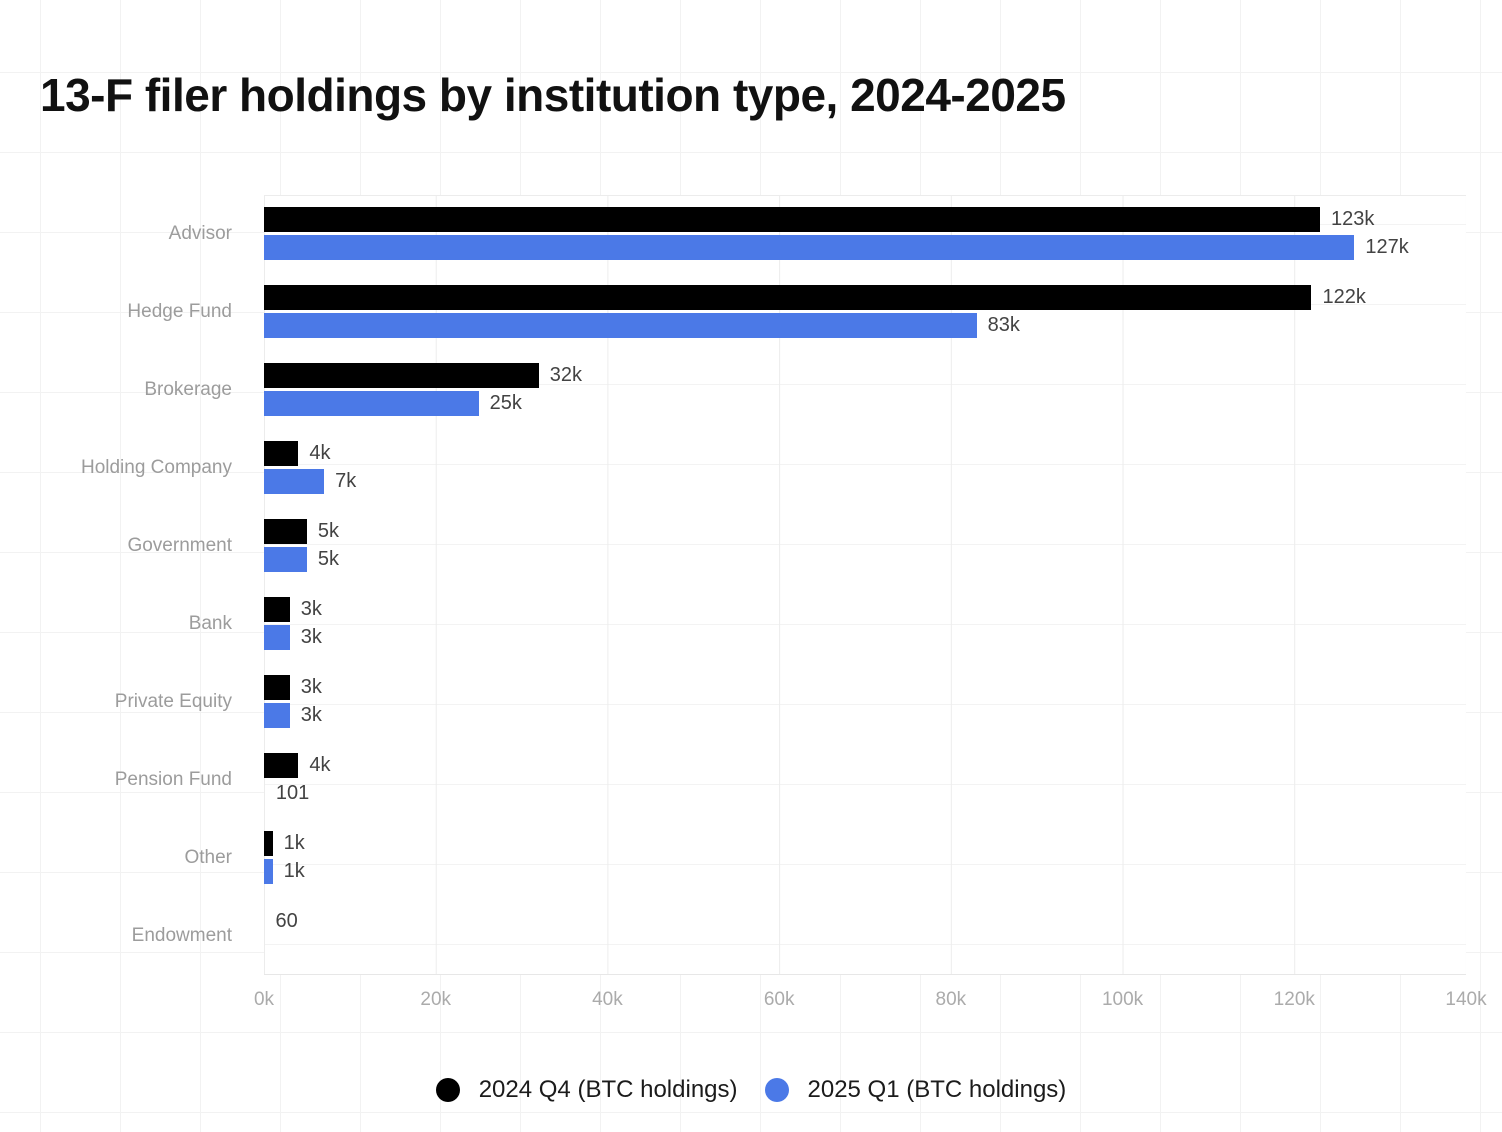 The width and height of the screenshot is (1502, 1132). Describe the element at coordinates (179, 311) in the screenshot. I see `category-label: Hedge Fund` at that location.